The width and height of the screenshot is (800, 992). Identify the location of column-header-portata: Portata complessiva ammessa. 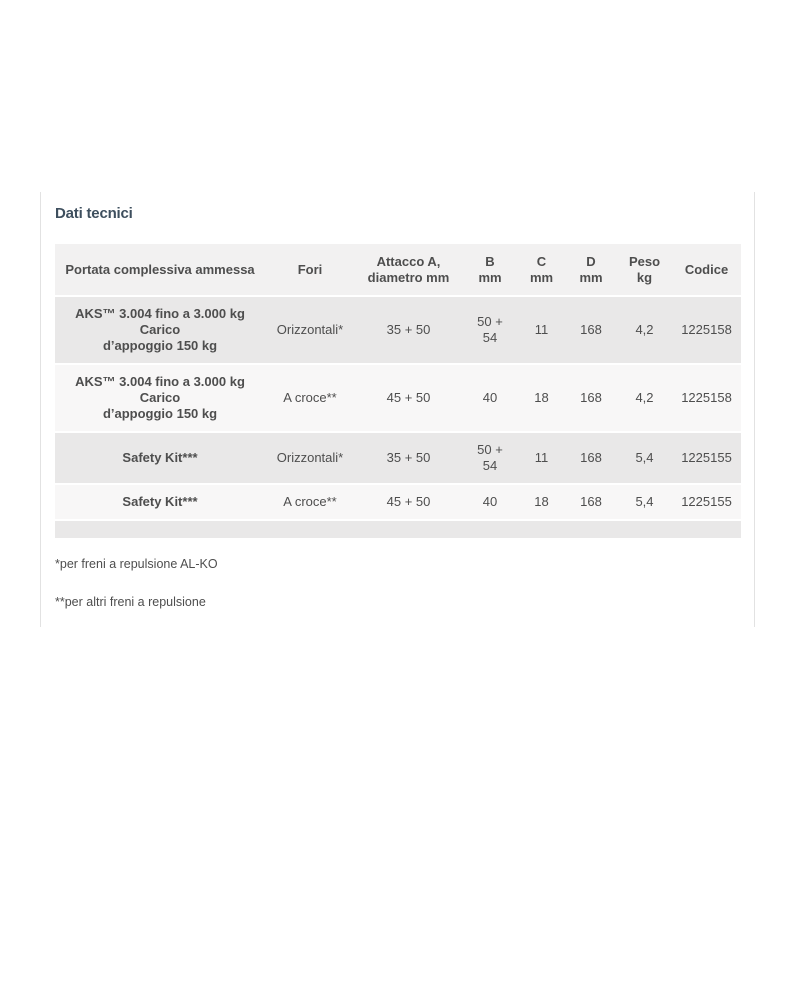
(160, 270).